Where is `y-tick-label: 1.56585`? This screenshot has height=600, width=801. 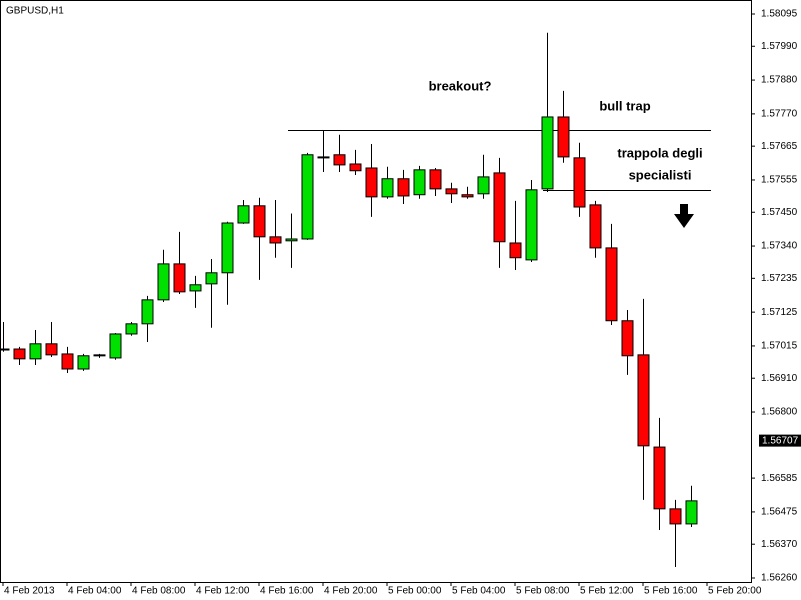 y-tick-label: 1.56585 is located at coordinates (779, 478).